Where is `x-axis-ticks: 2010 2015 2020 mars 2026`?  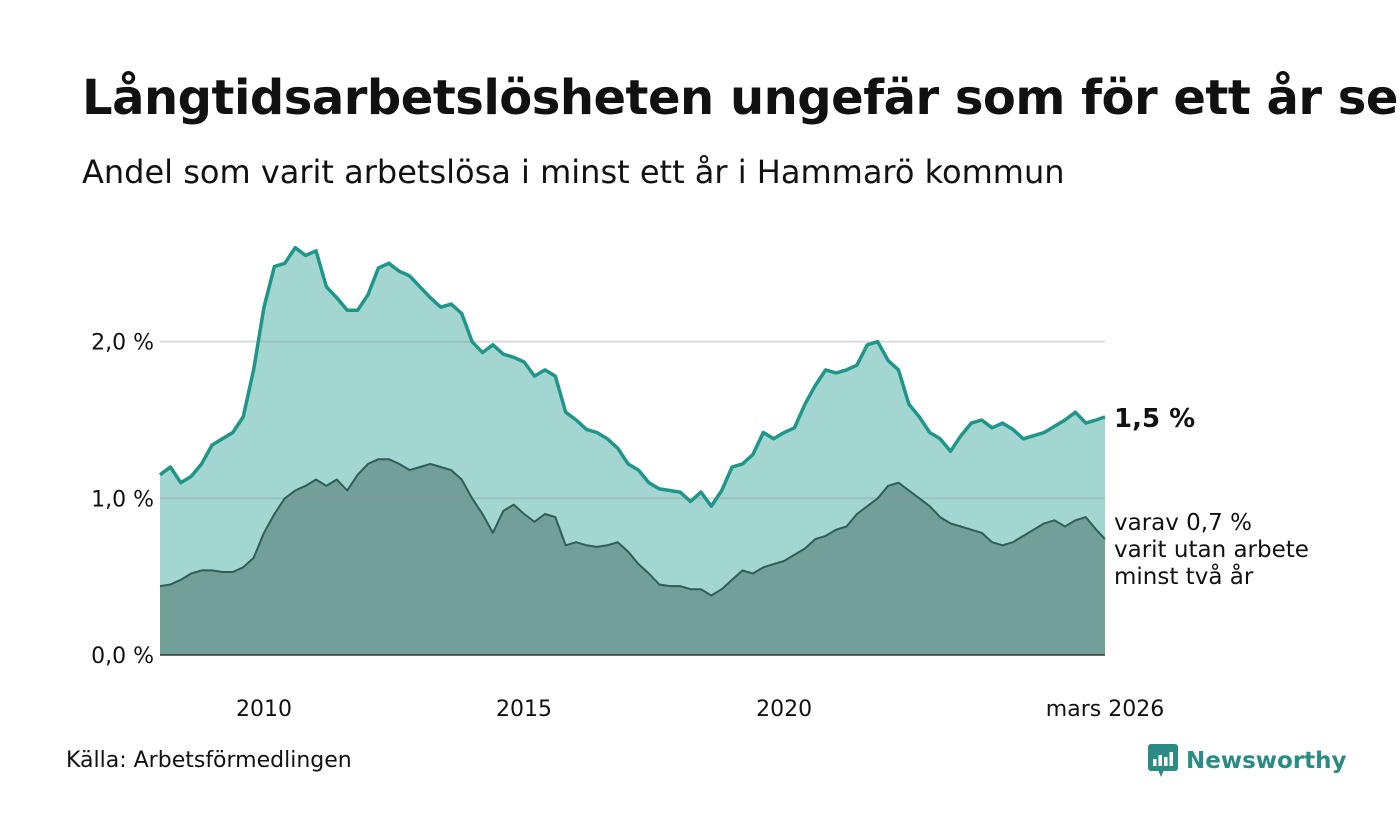 x-axis-ticks: 2010 2015 2020 mars 2026 is located at coordinates (700, 709).